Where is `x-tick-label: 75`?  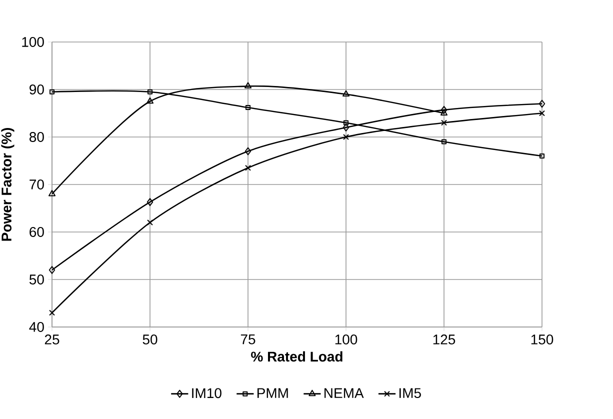
x-tick-label: 75 is located at coordinates (248, 339).